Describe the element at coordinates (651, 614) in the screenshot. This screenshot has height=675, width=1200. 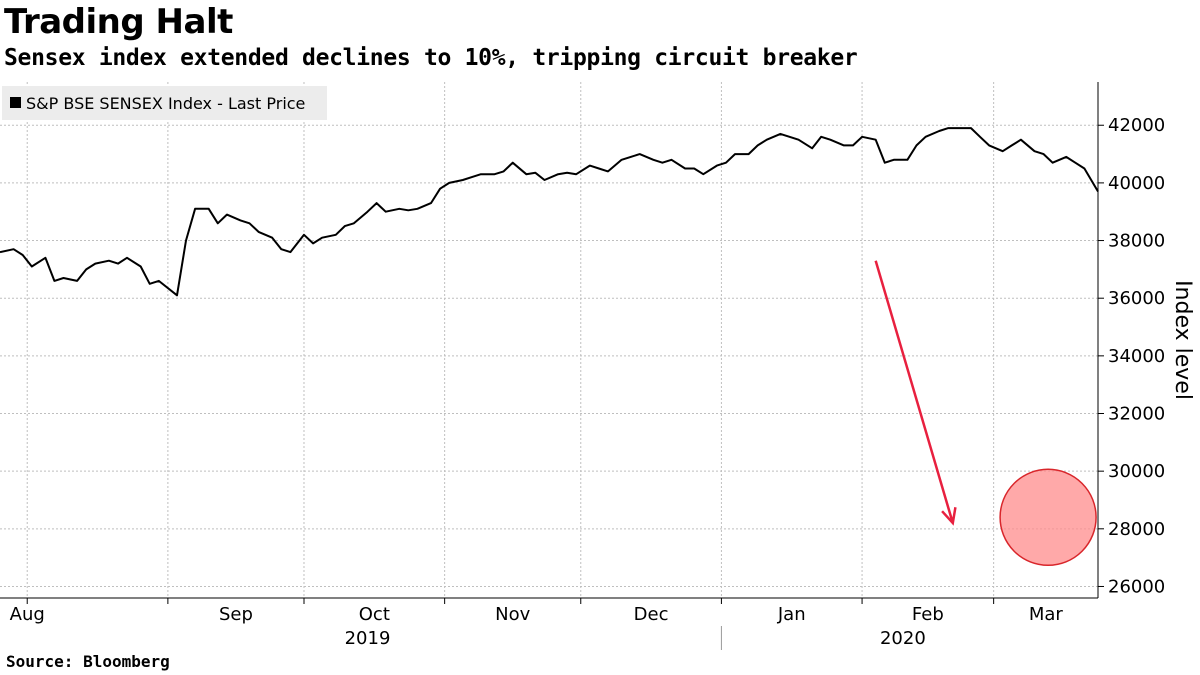
I see `x-tick-label: Dec` at that location.